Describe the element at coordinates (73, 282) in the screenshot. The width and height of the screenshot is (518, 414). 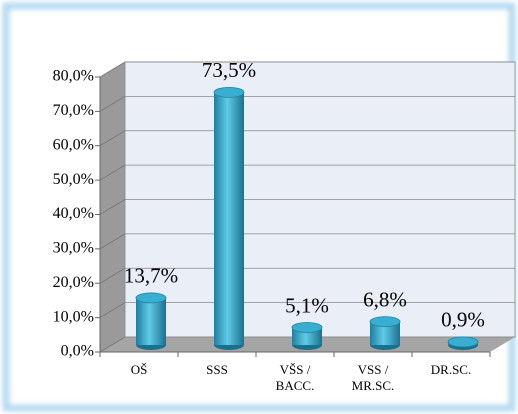
I see `y-tick-label: 20,0%` at that location.